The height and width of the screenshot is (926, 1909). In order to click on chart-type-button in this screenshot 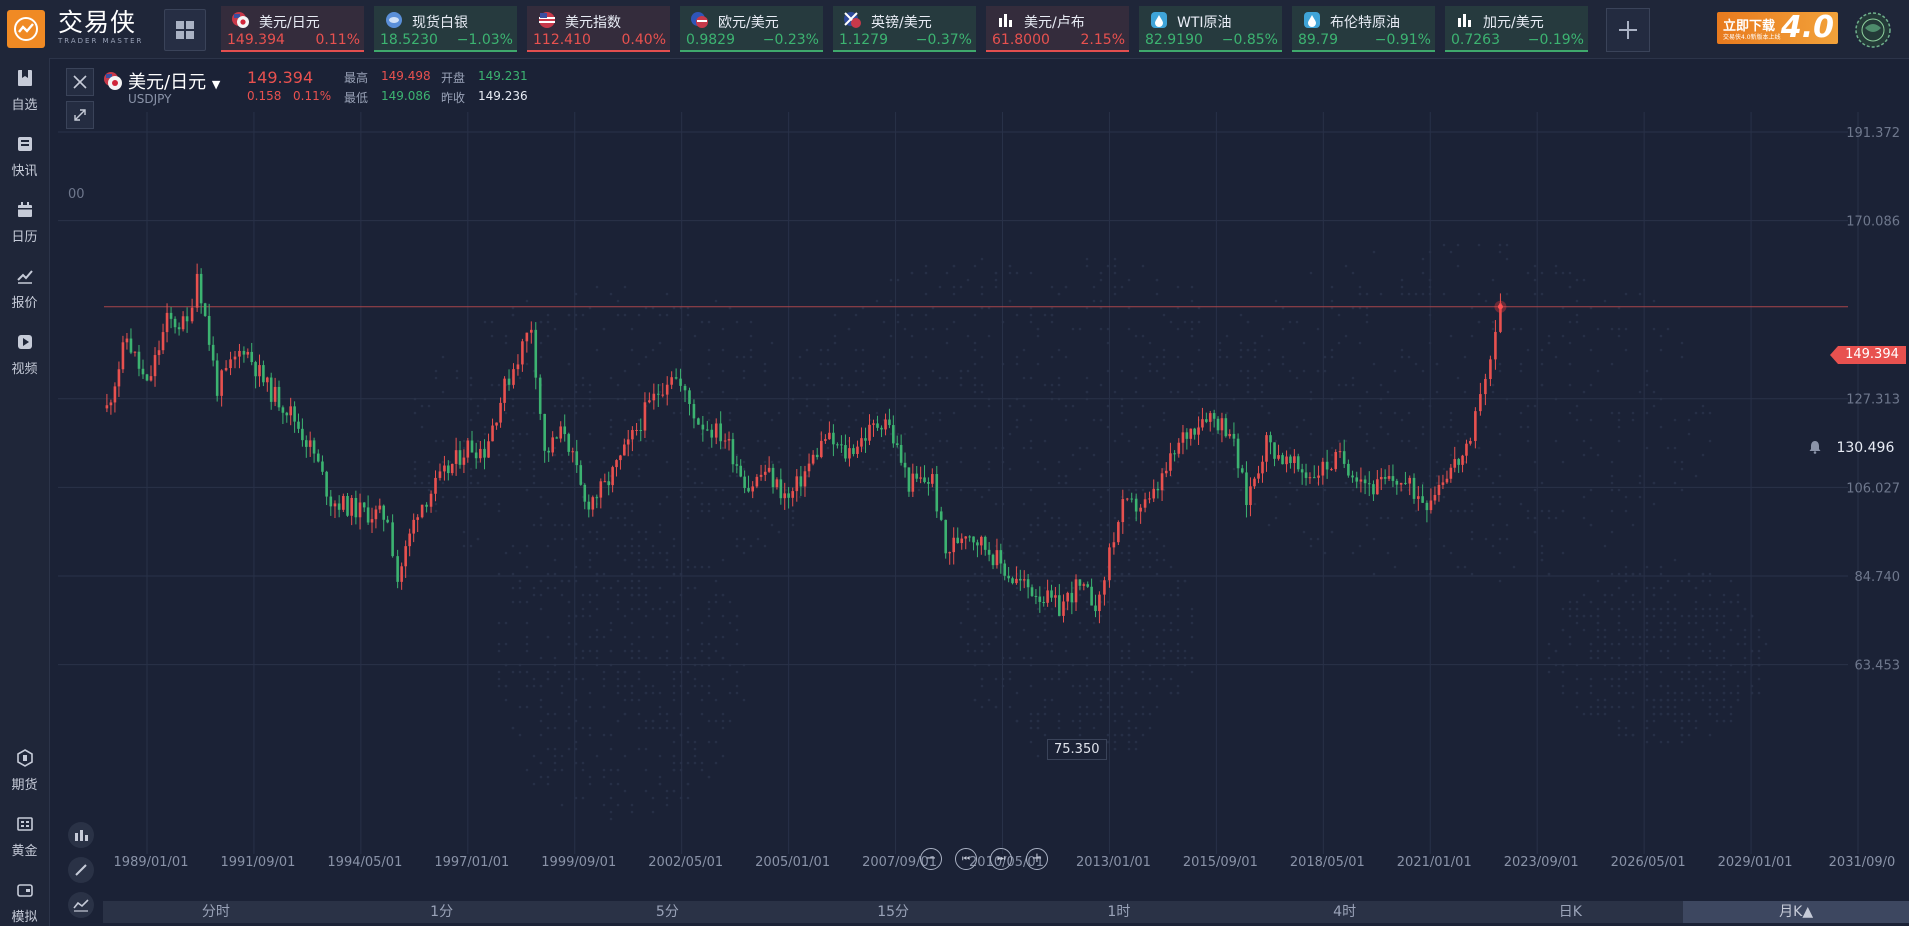, I will do `click(81, 905)`.